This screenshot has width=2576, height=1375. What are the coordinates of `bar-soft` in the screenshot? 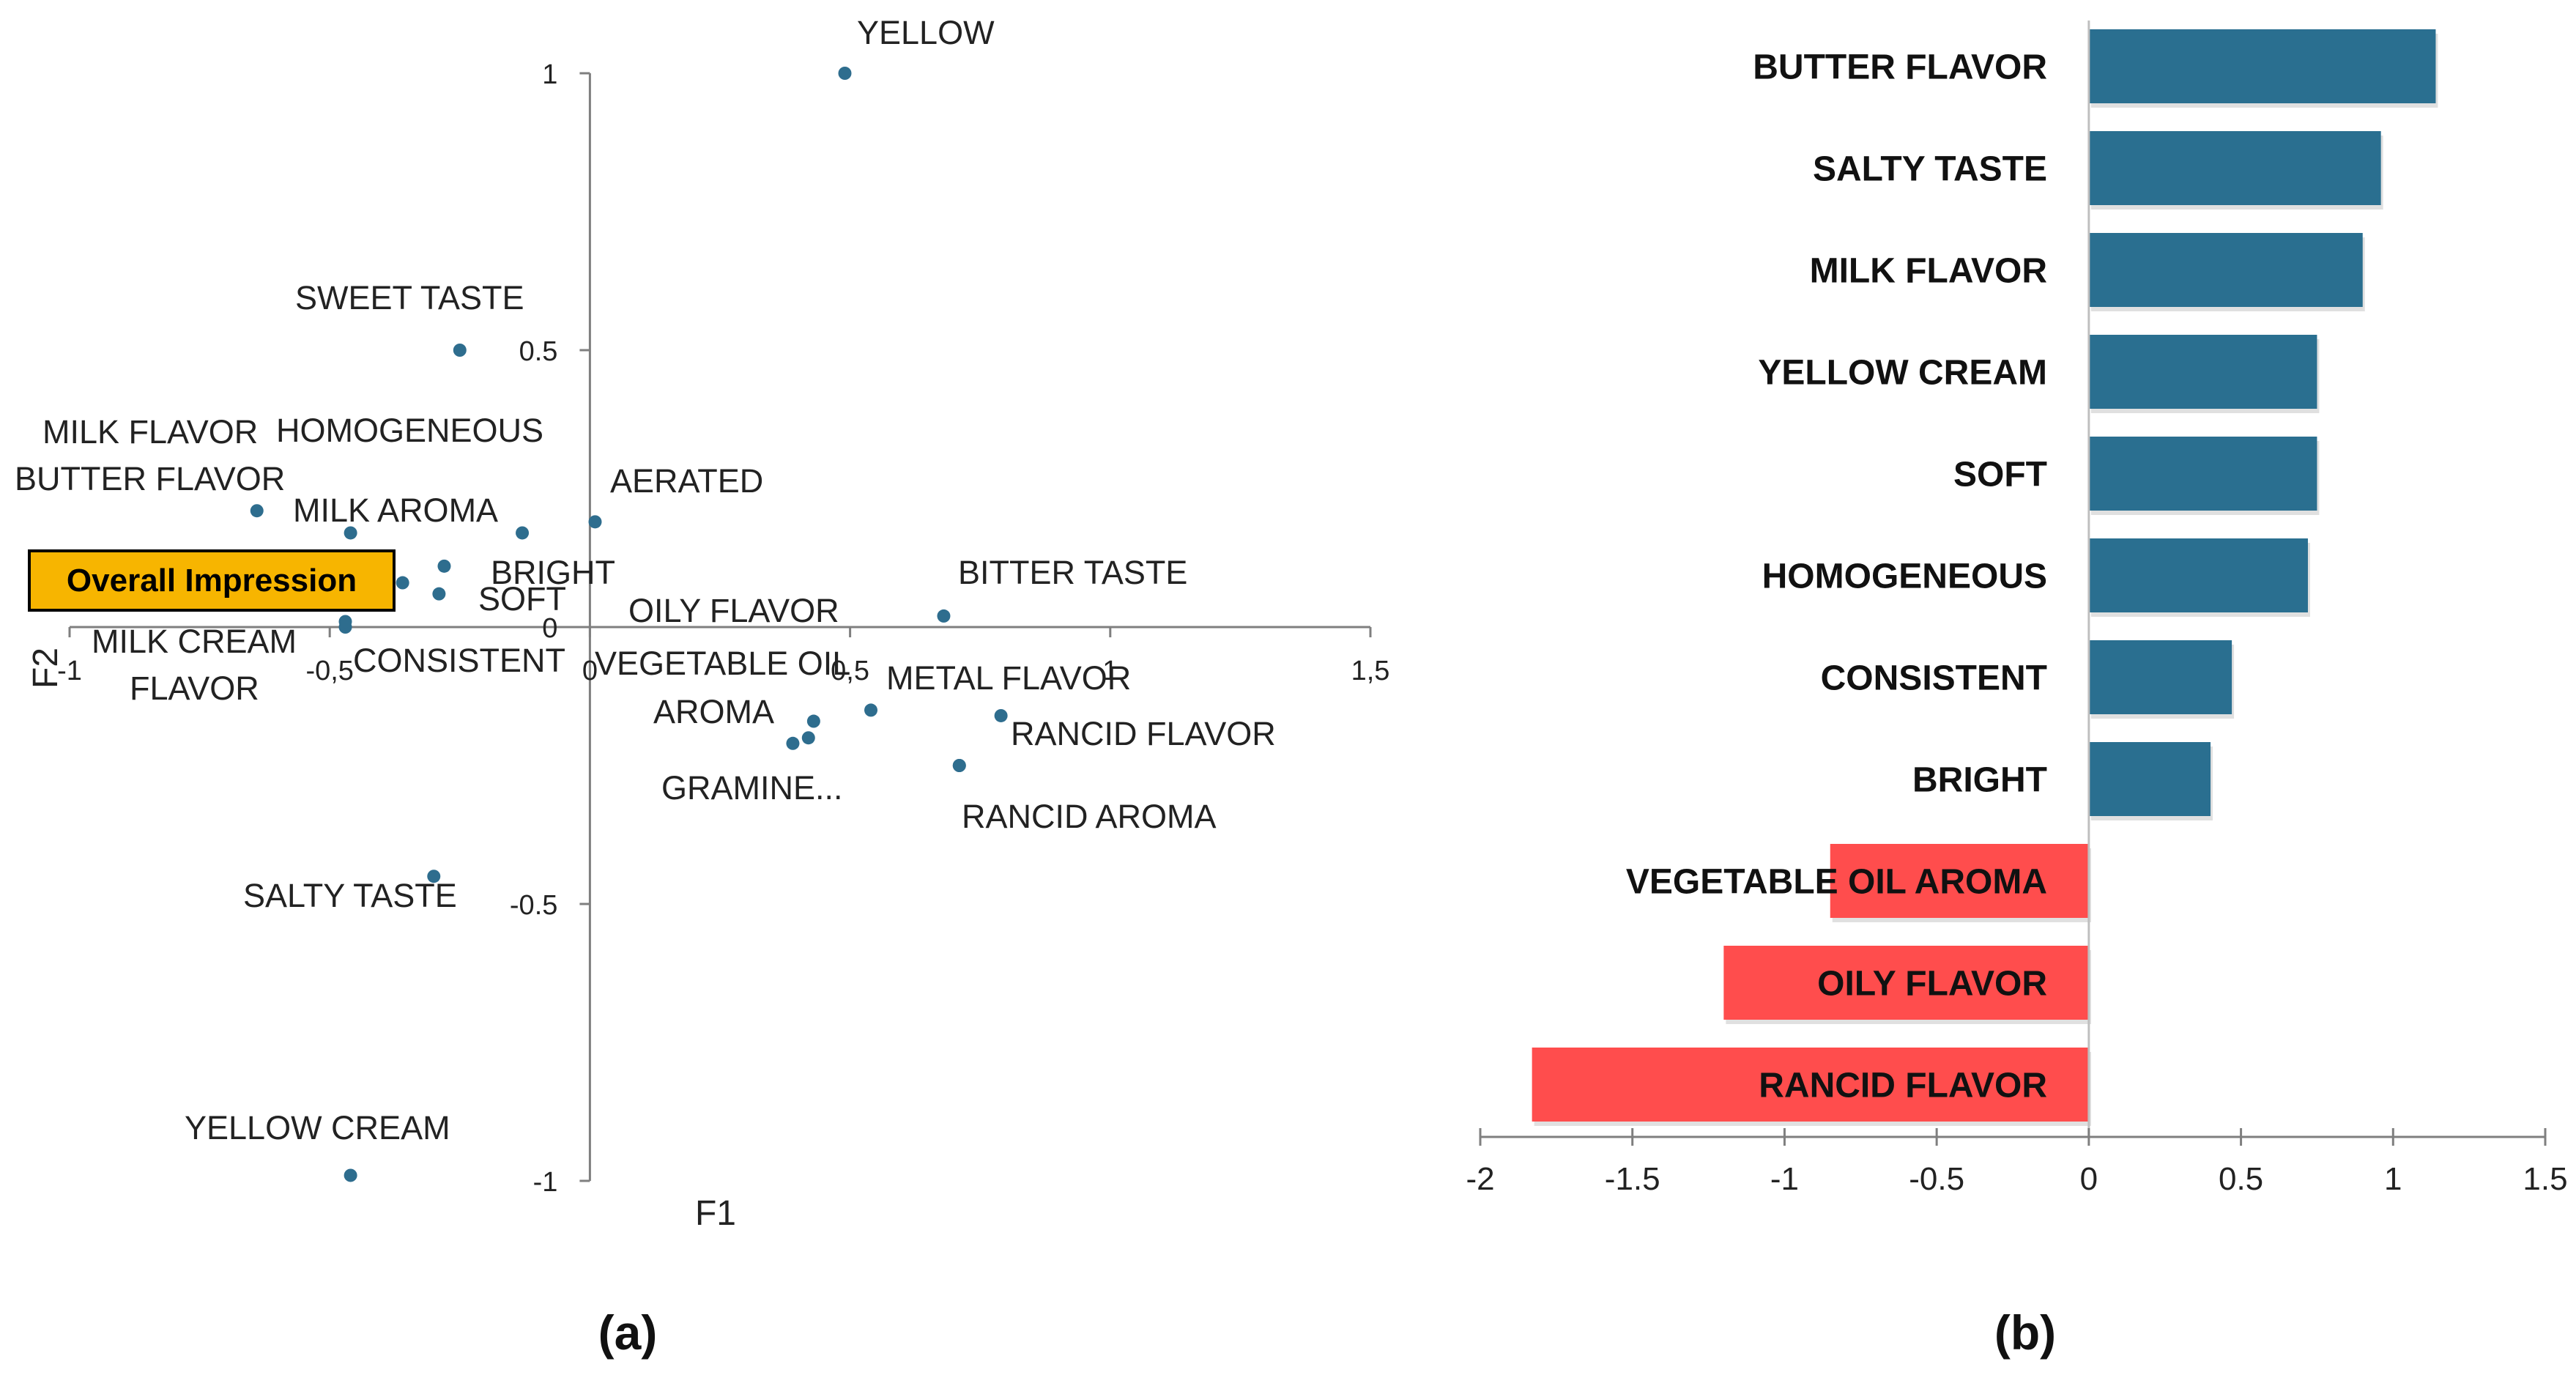 It's located at (2202, 474).